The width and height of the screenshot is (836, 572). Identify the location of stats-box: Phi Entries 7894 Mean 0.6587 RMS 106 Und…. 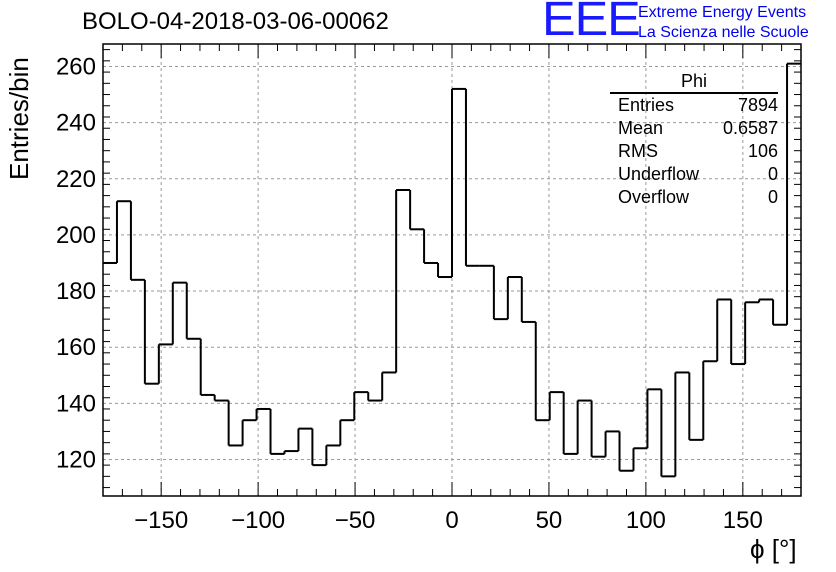
(694, 139).